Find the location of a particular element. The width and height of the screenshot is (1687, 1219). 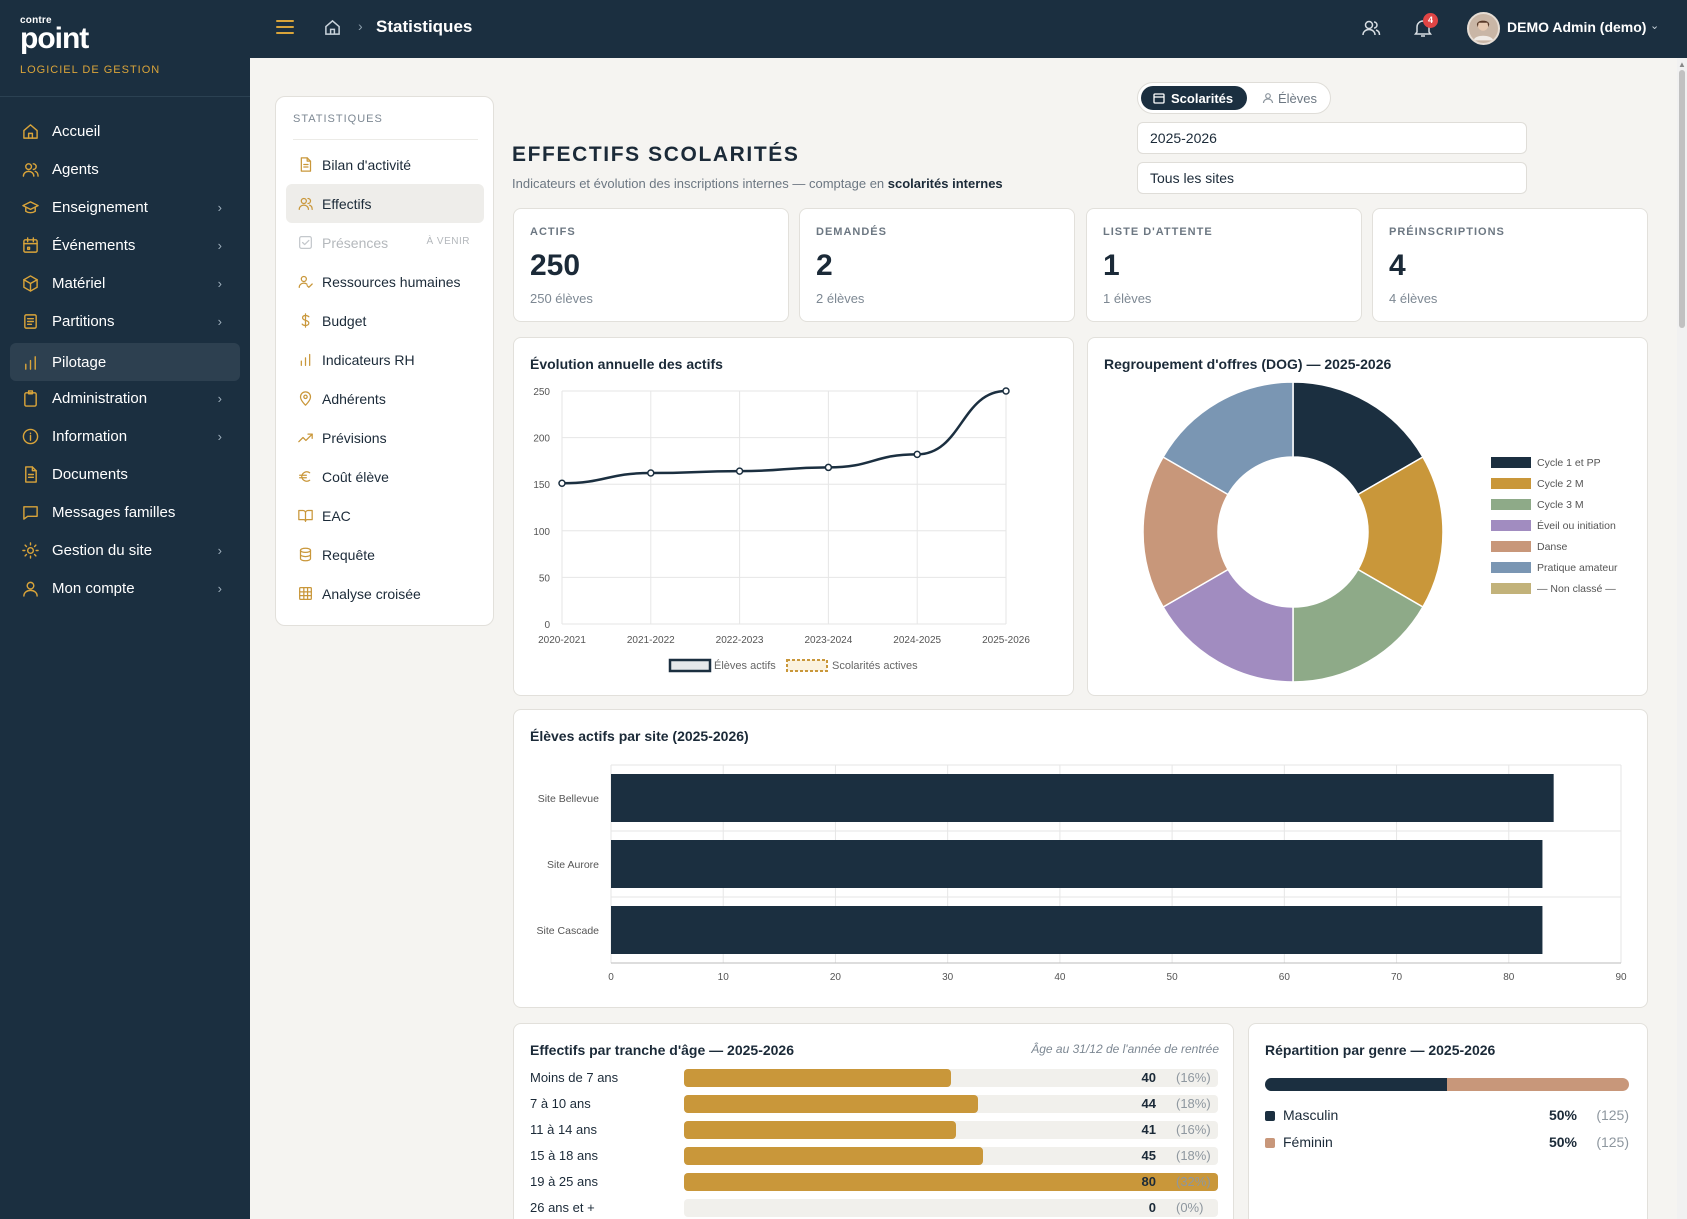

age-percent: (32%) is located at coordinates (1193, 1181).